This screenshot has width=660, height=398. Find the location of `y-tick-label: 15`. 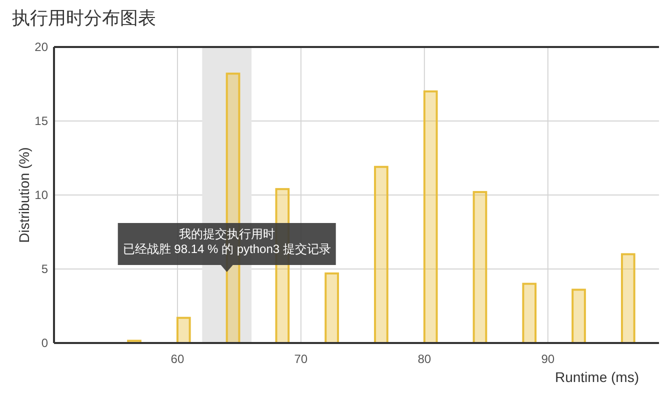

y-tick-label: 15 is located at coordinates (41, 121).